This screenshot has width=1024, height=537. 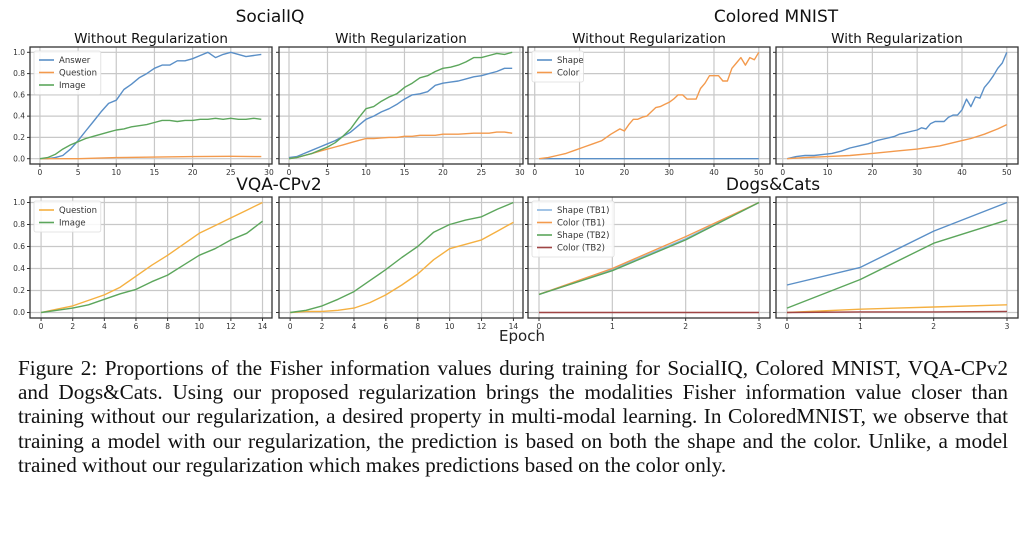 I want to click on panel-title: Without Regularization, so click(x=151, y=39).